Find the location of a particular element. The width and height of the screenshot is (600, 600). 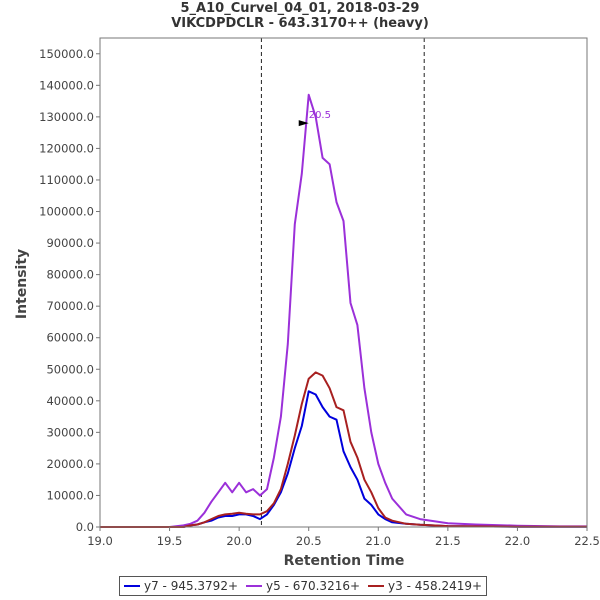

y-tick-label: 120000.0 is located at coordinates (66, 148).